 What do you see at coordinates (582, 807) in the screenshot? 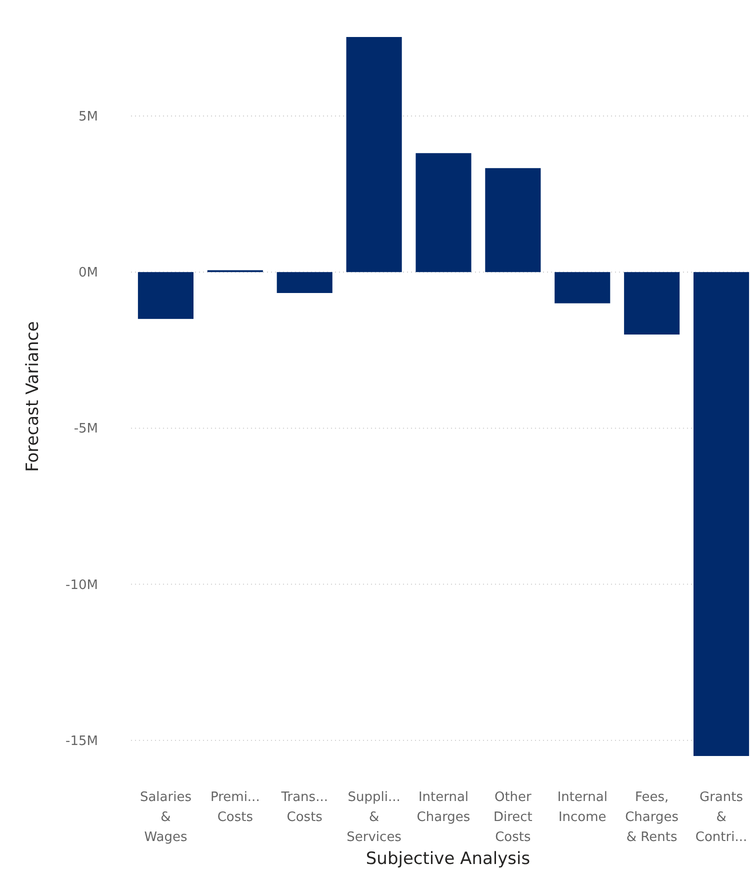
I see `x-tick-label: Internal Income` at bounding box center [582, 807].